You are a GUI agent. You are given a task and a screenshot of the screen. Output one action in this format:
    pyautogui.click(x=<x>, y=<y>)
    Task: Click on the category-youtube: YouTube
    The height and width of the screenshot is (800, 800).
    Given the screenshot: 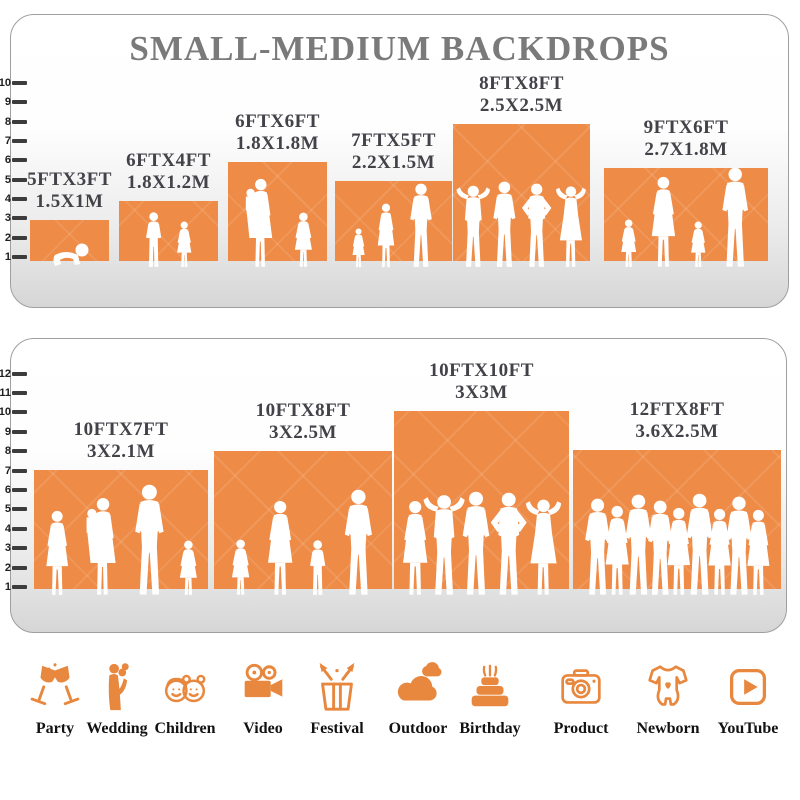 What is the action you would take?
    pyautogui.click(x=748, y=699)
    